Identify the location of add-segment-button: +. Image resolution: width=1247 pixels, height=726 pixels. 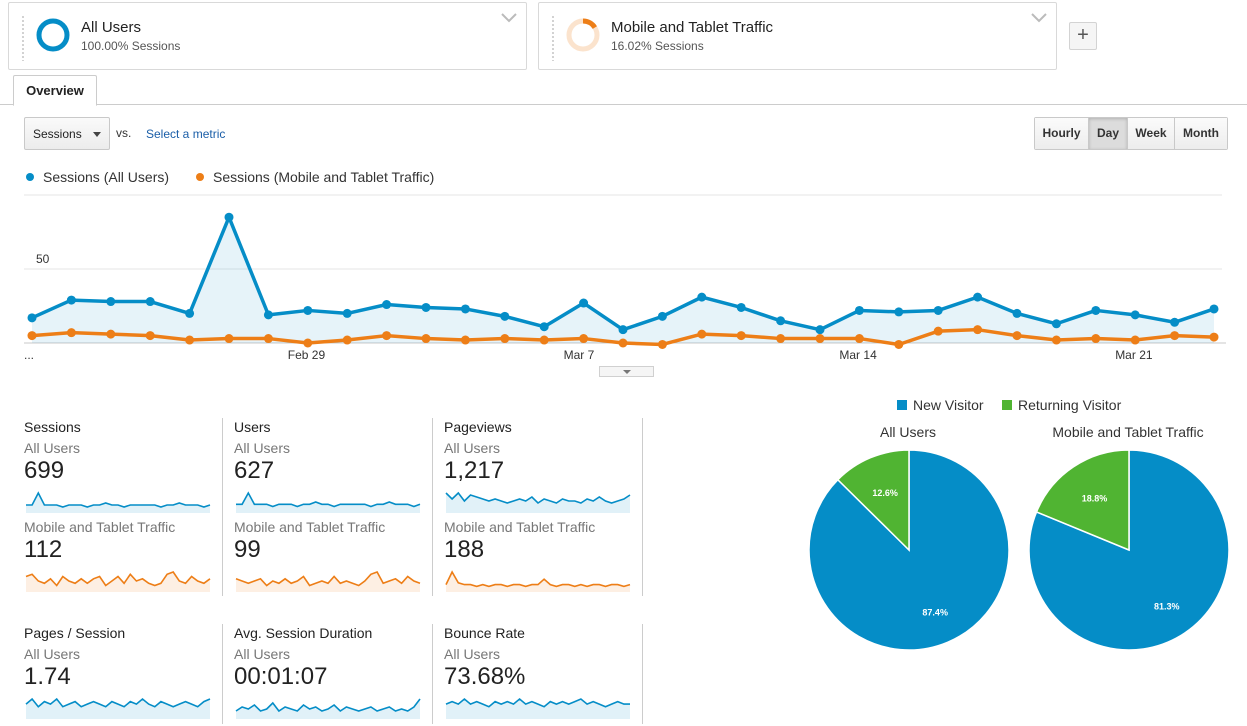
(1083, 36).